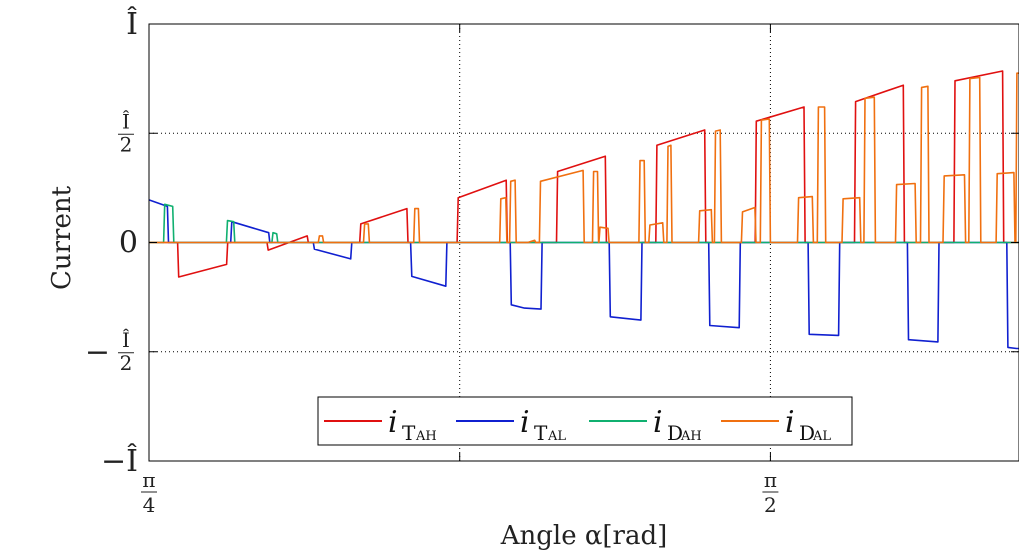  I want to click on legend-entry: i T AH, so click(380, 425).